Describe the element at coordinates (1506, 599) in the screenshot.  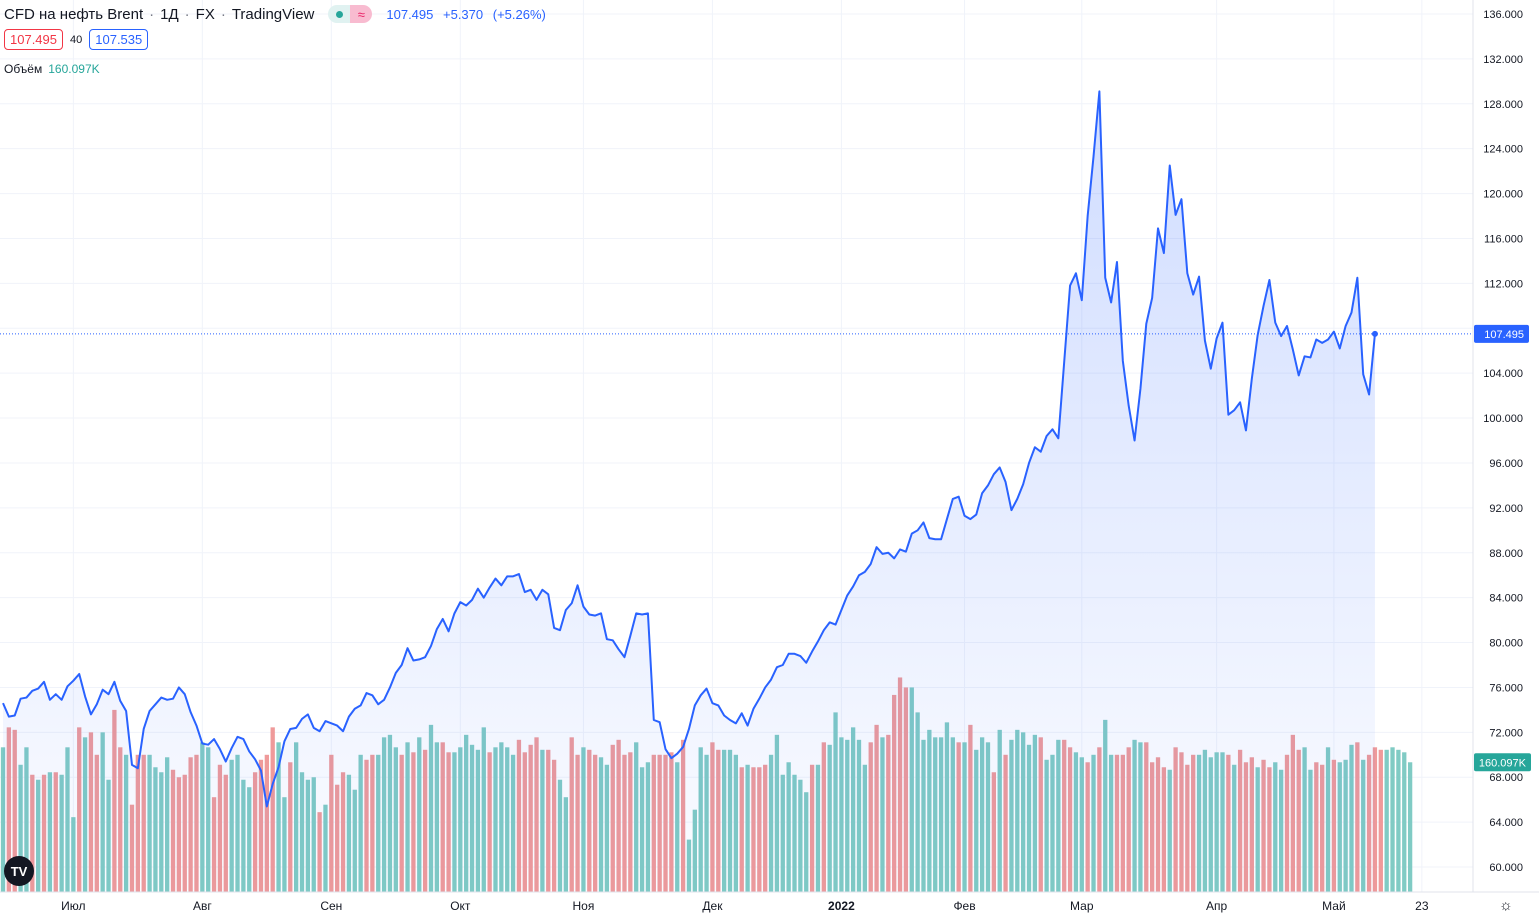
I see `price-tick-label: 84.000` at that location.